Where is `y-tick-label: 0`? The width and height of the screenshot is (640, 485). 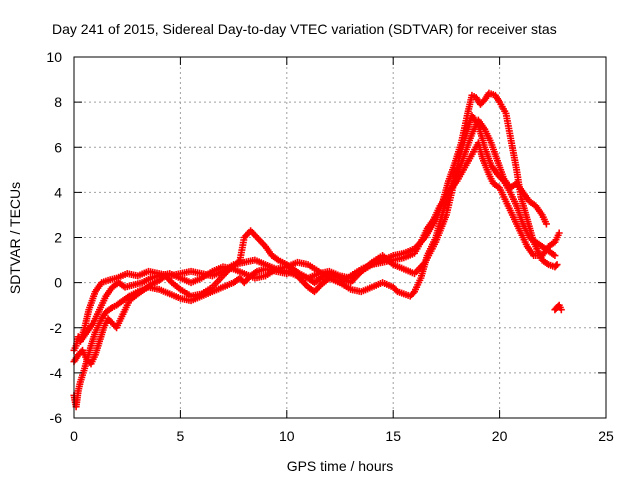 y-tick-label: 0 is located at coordinates (58, 283).